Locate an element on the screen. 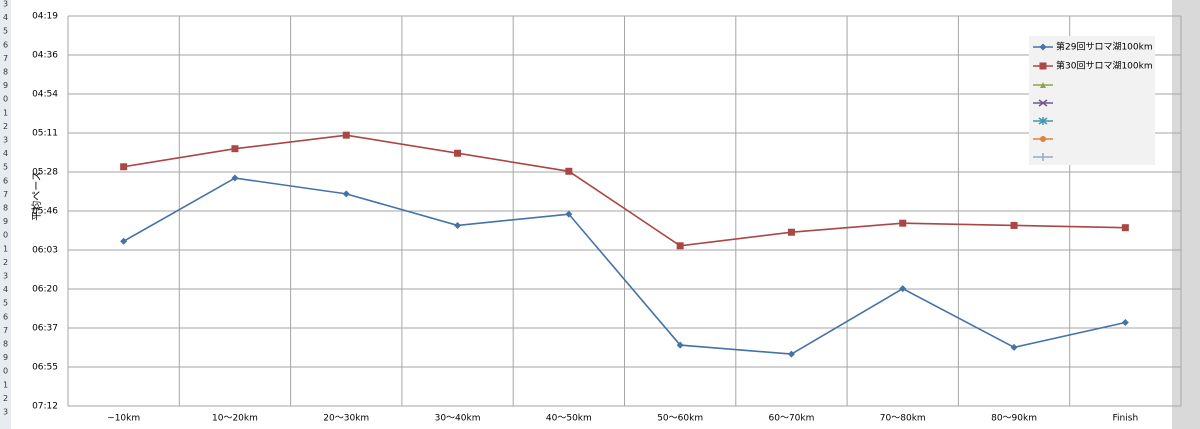  legend: 第29回サロマ湖100km 第30回サロマ湖100km is located at coordinates (1092, 100).